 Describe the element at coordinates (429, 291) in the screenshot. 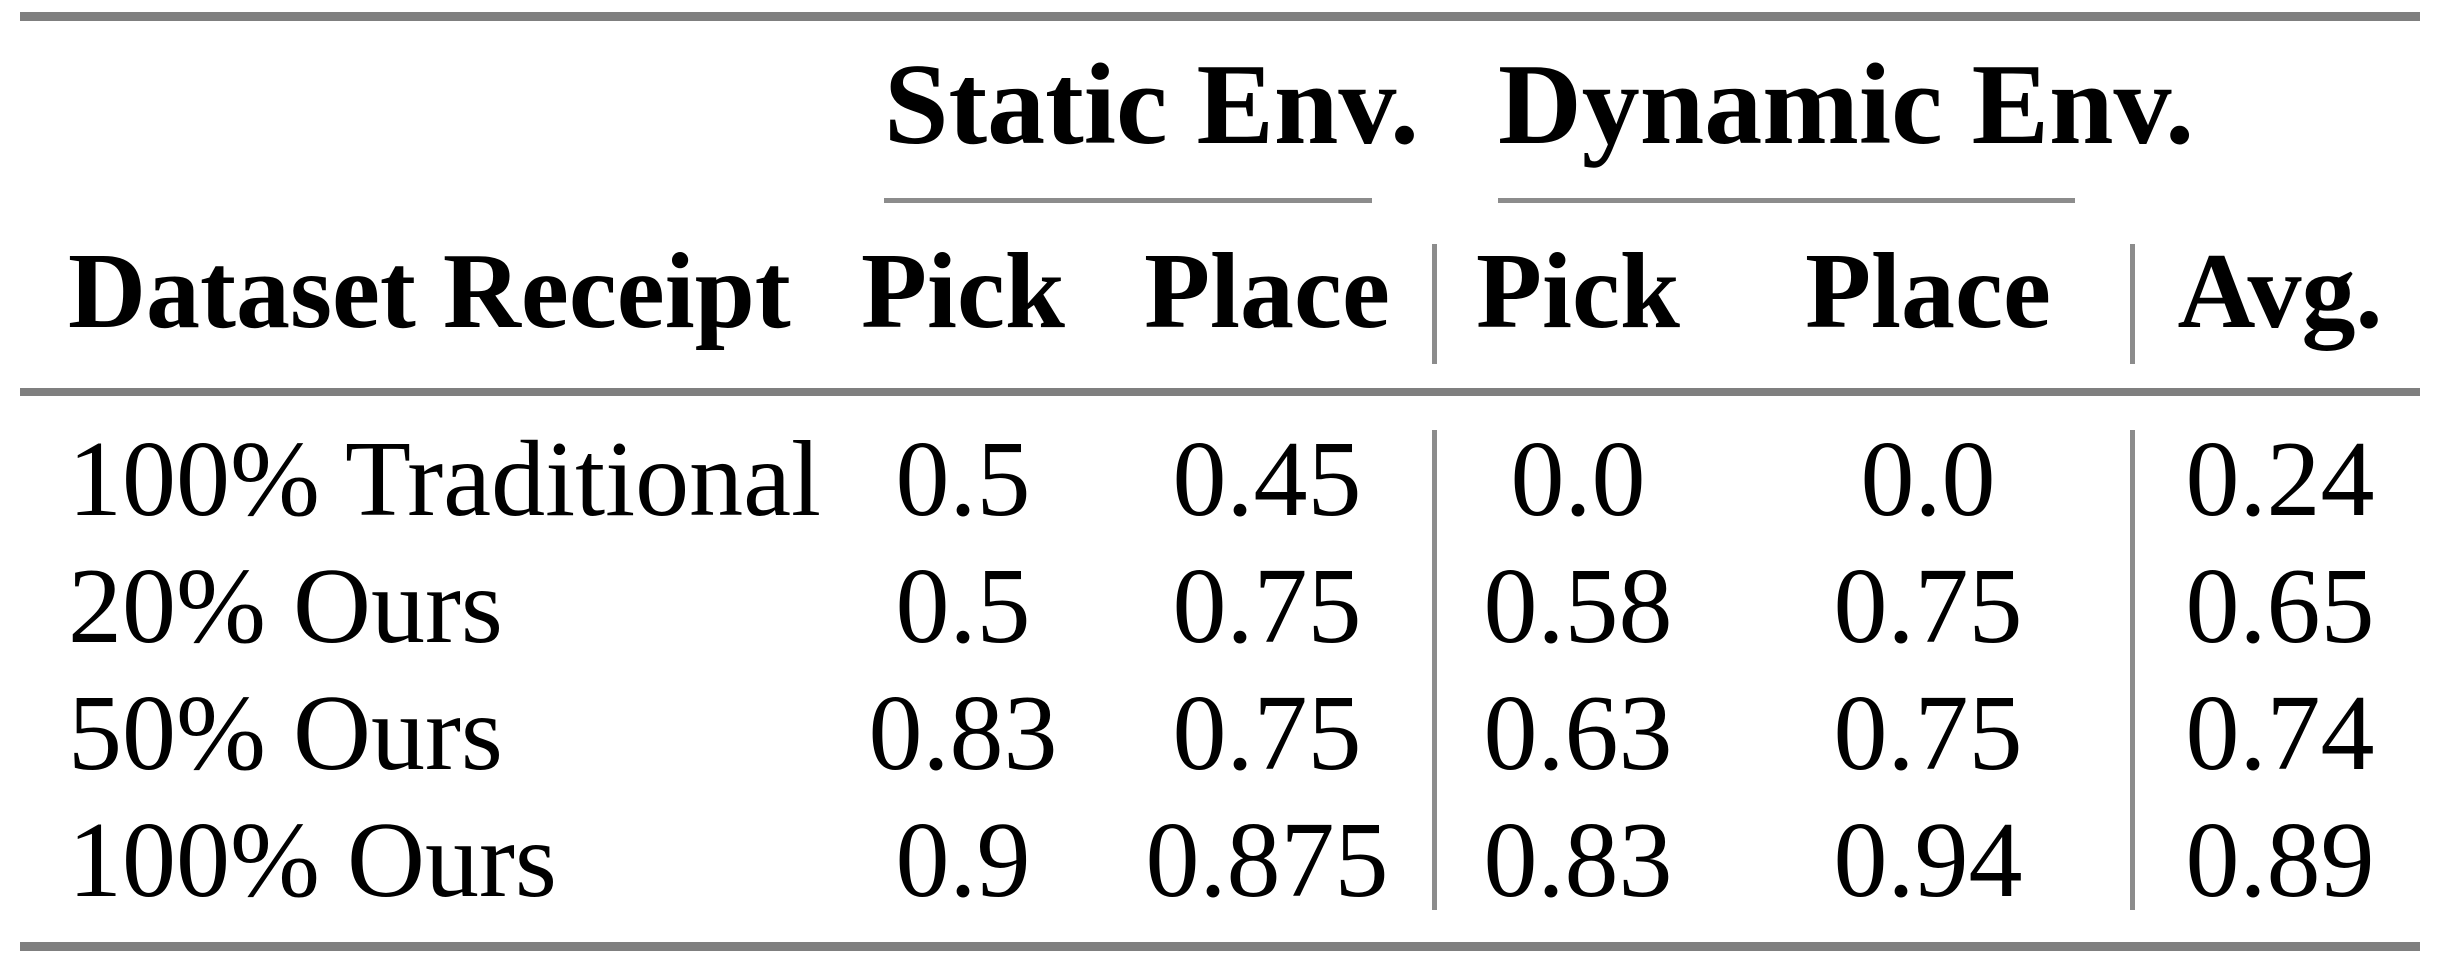

I see `column-header-dataset-receipt: Dataset Receipt` at that location.